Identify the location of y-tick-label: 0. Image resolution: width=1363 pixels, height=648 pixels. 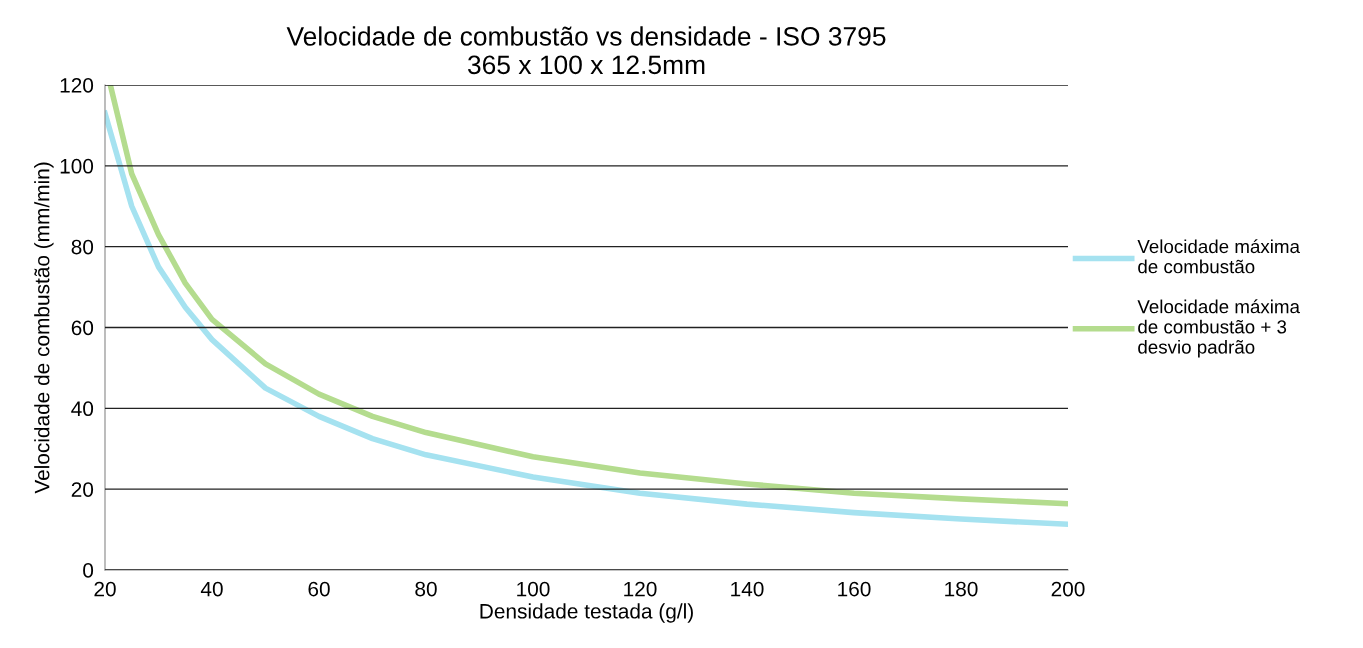
(88, 570).